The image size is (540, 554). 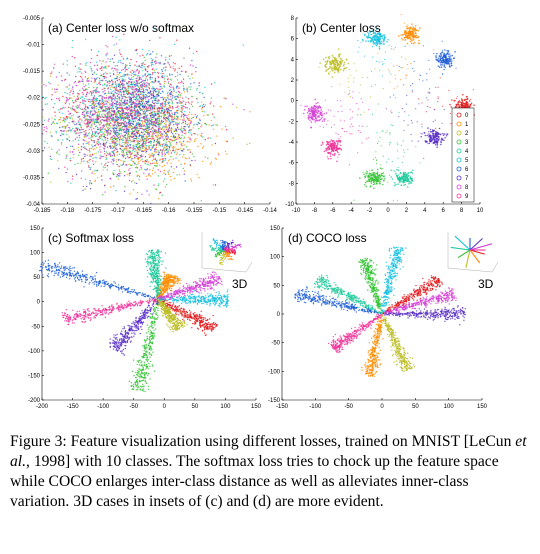 What do you see at coordinates (292, 164) in the screenshot?
I see `y-tick-label: -6` at bounding box center [292, 164].